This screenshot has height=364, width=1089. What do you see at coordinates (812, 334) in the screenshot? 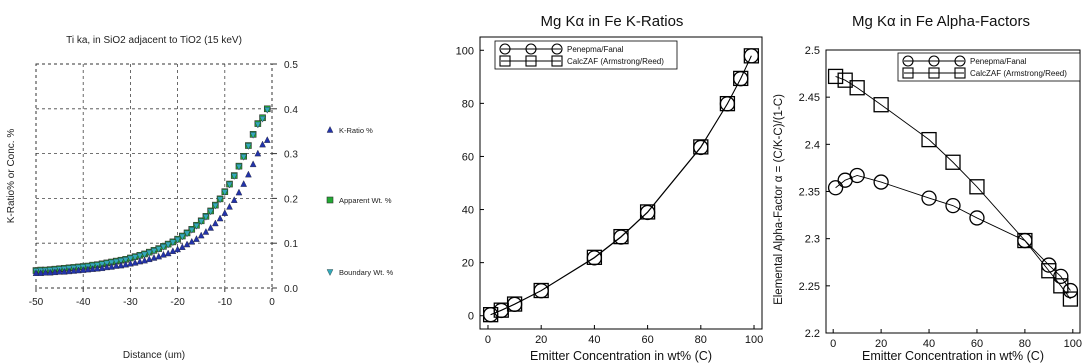
I see `y-tick-label: 2.2` at bounding box center [812, 334].